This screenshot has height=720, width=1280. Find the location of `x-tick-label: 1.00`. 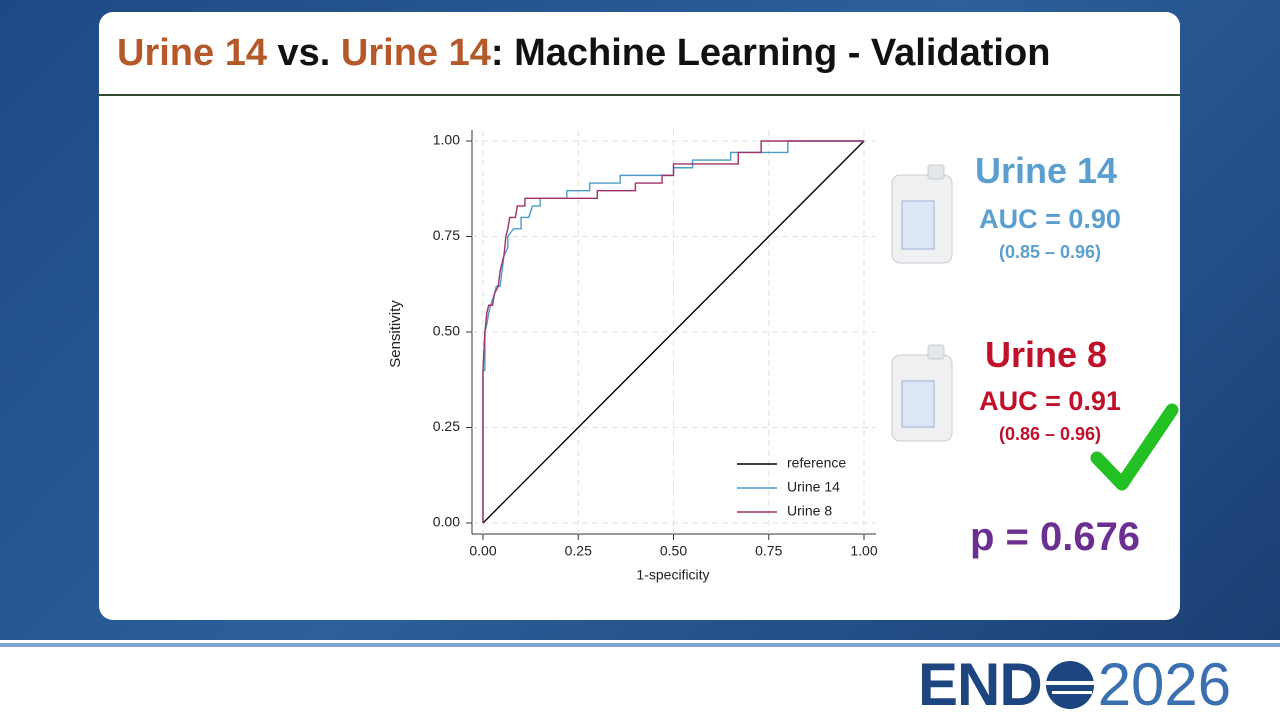

x-tick-label: 1.00 is located at coordinates (863, 551).